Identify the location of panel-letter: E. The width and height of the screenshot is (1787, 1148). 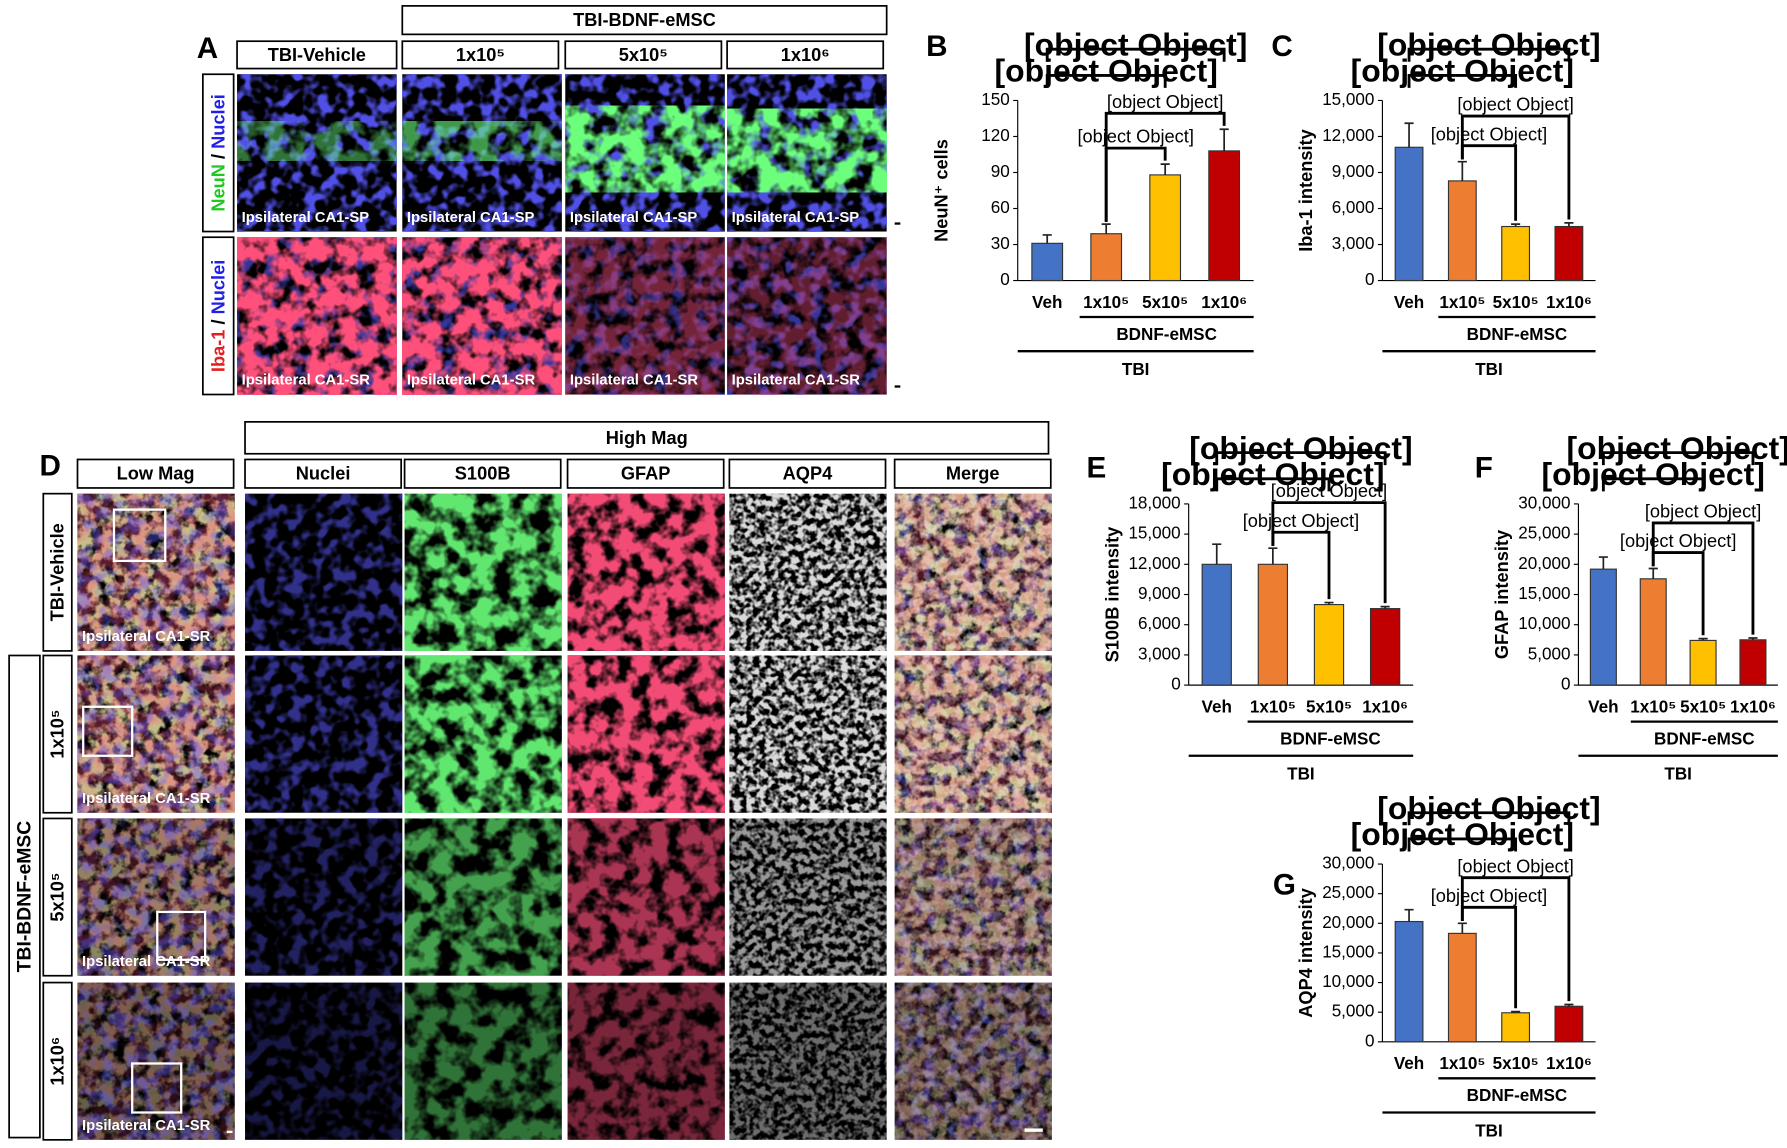
(1096, 468).